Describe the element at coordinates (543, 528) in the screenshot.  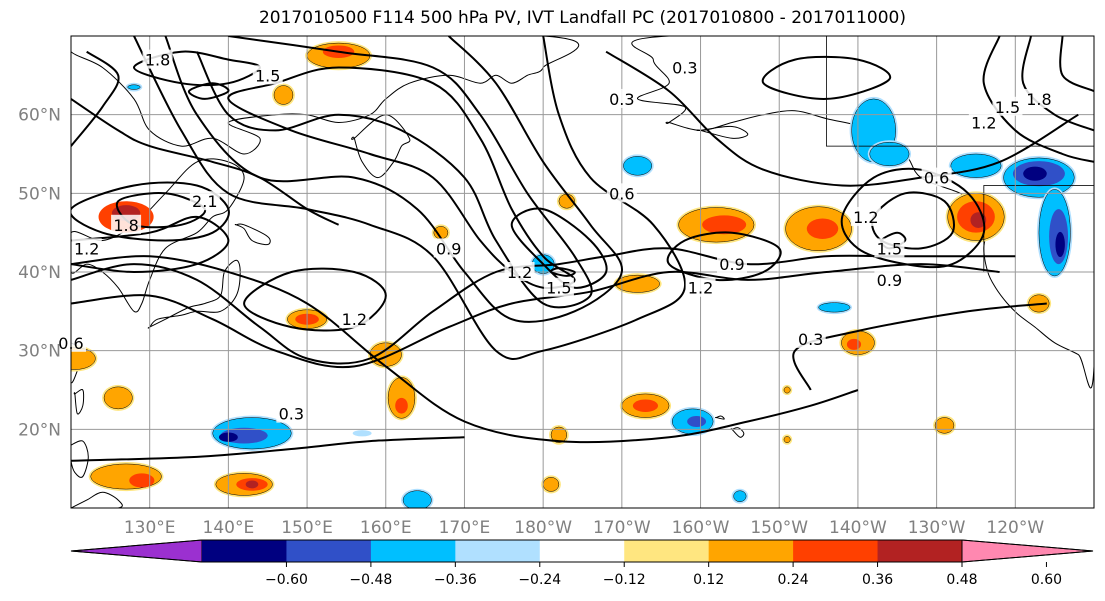
I see `longitude-label: 180°W` at that location.